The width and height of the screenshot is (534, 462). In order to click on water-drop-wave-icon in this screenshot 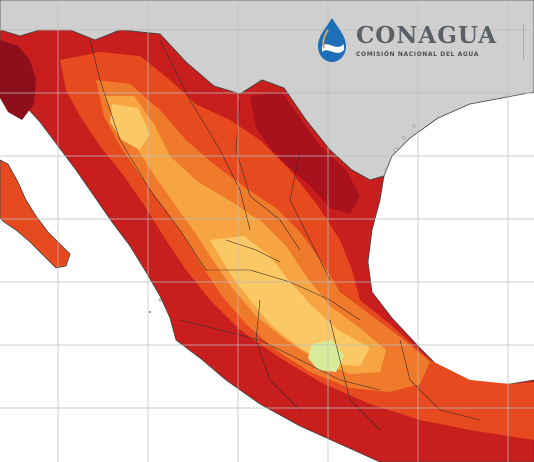, I will do `click(332, 40)`.